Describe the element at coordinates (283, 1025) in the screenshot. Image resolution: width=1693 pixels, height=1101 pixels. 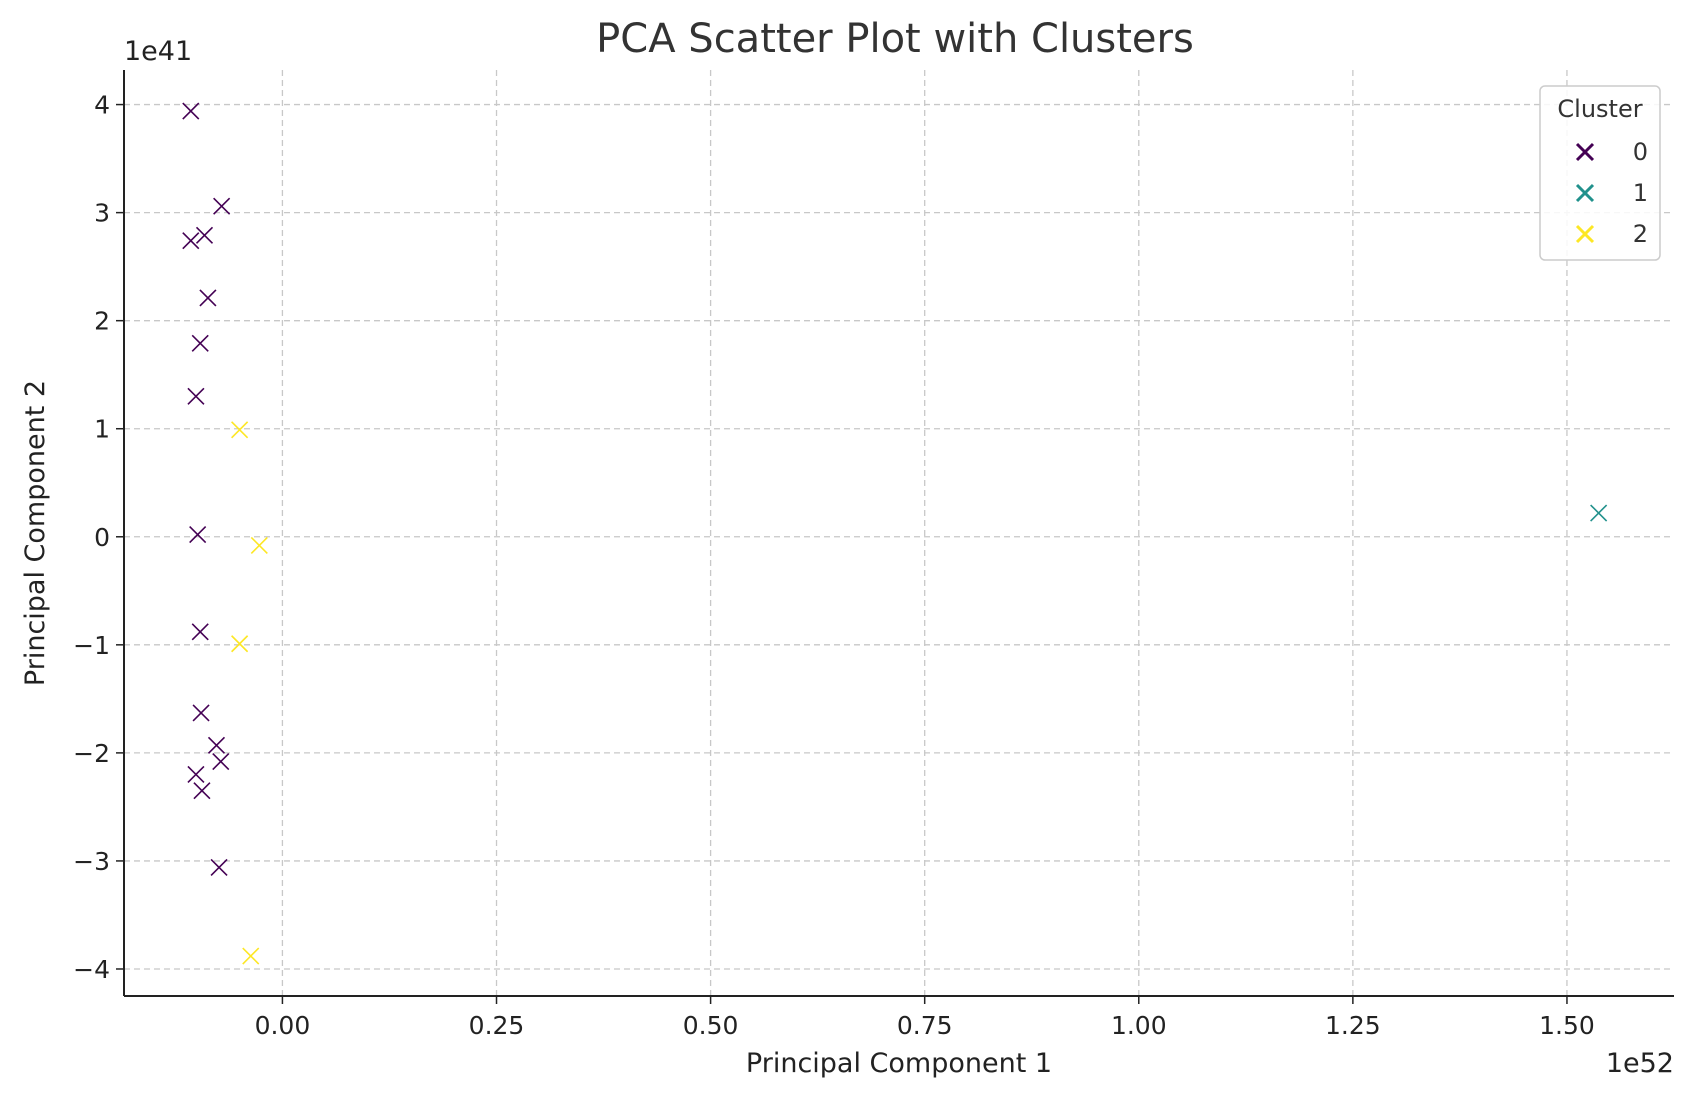
I see `x-tick-label: 0.00` at that location.